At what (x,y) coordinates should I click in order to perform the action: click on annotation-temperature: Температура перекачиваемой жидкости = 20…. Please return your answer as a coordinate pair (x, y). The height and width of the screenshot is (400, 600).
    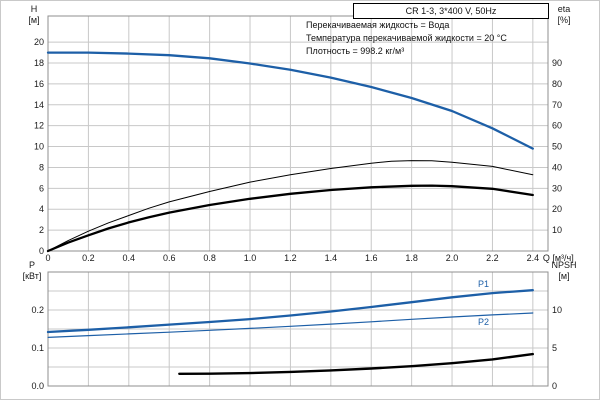
    Looking at the image, I should click on (406, 38).